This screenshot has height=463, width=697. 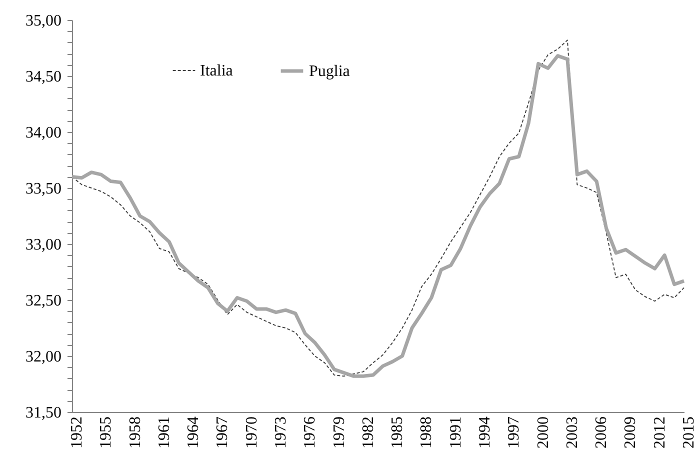 I want to click on x-tick-label: 1988, so click(x=427, y=432).